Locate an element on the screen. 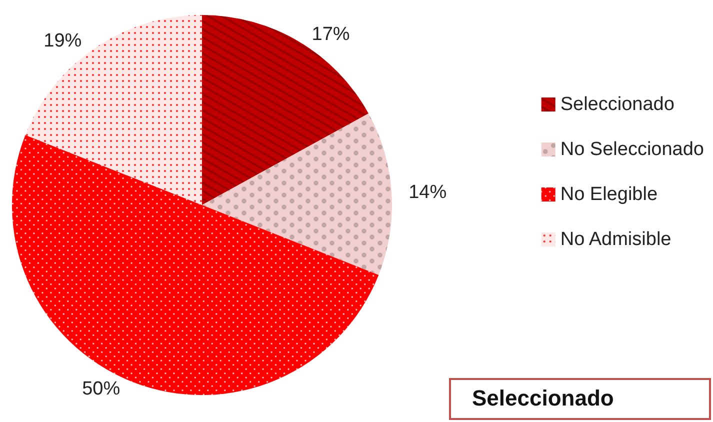 The width and height of the screenshot is (713, 422). data-label: 50% is located at coordinates (101, 389).